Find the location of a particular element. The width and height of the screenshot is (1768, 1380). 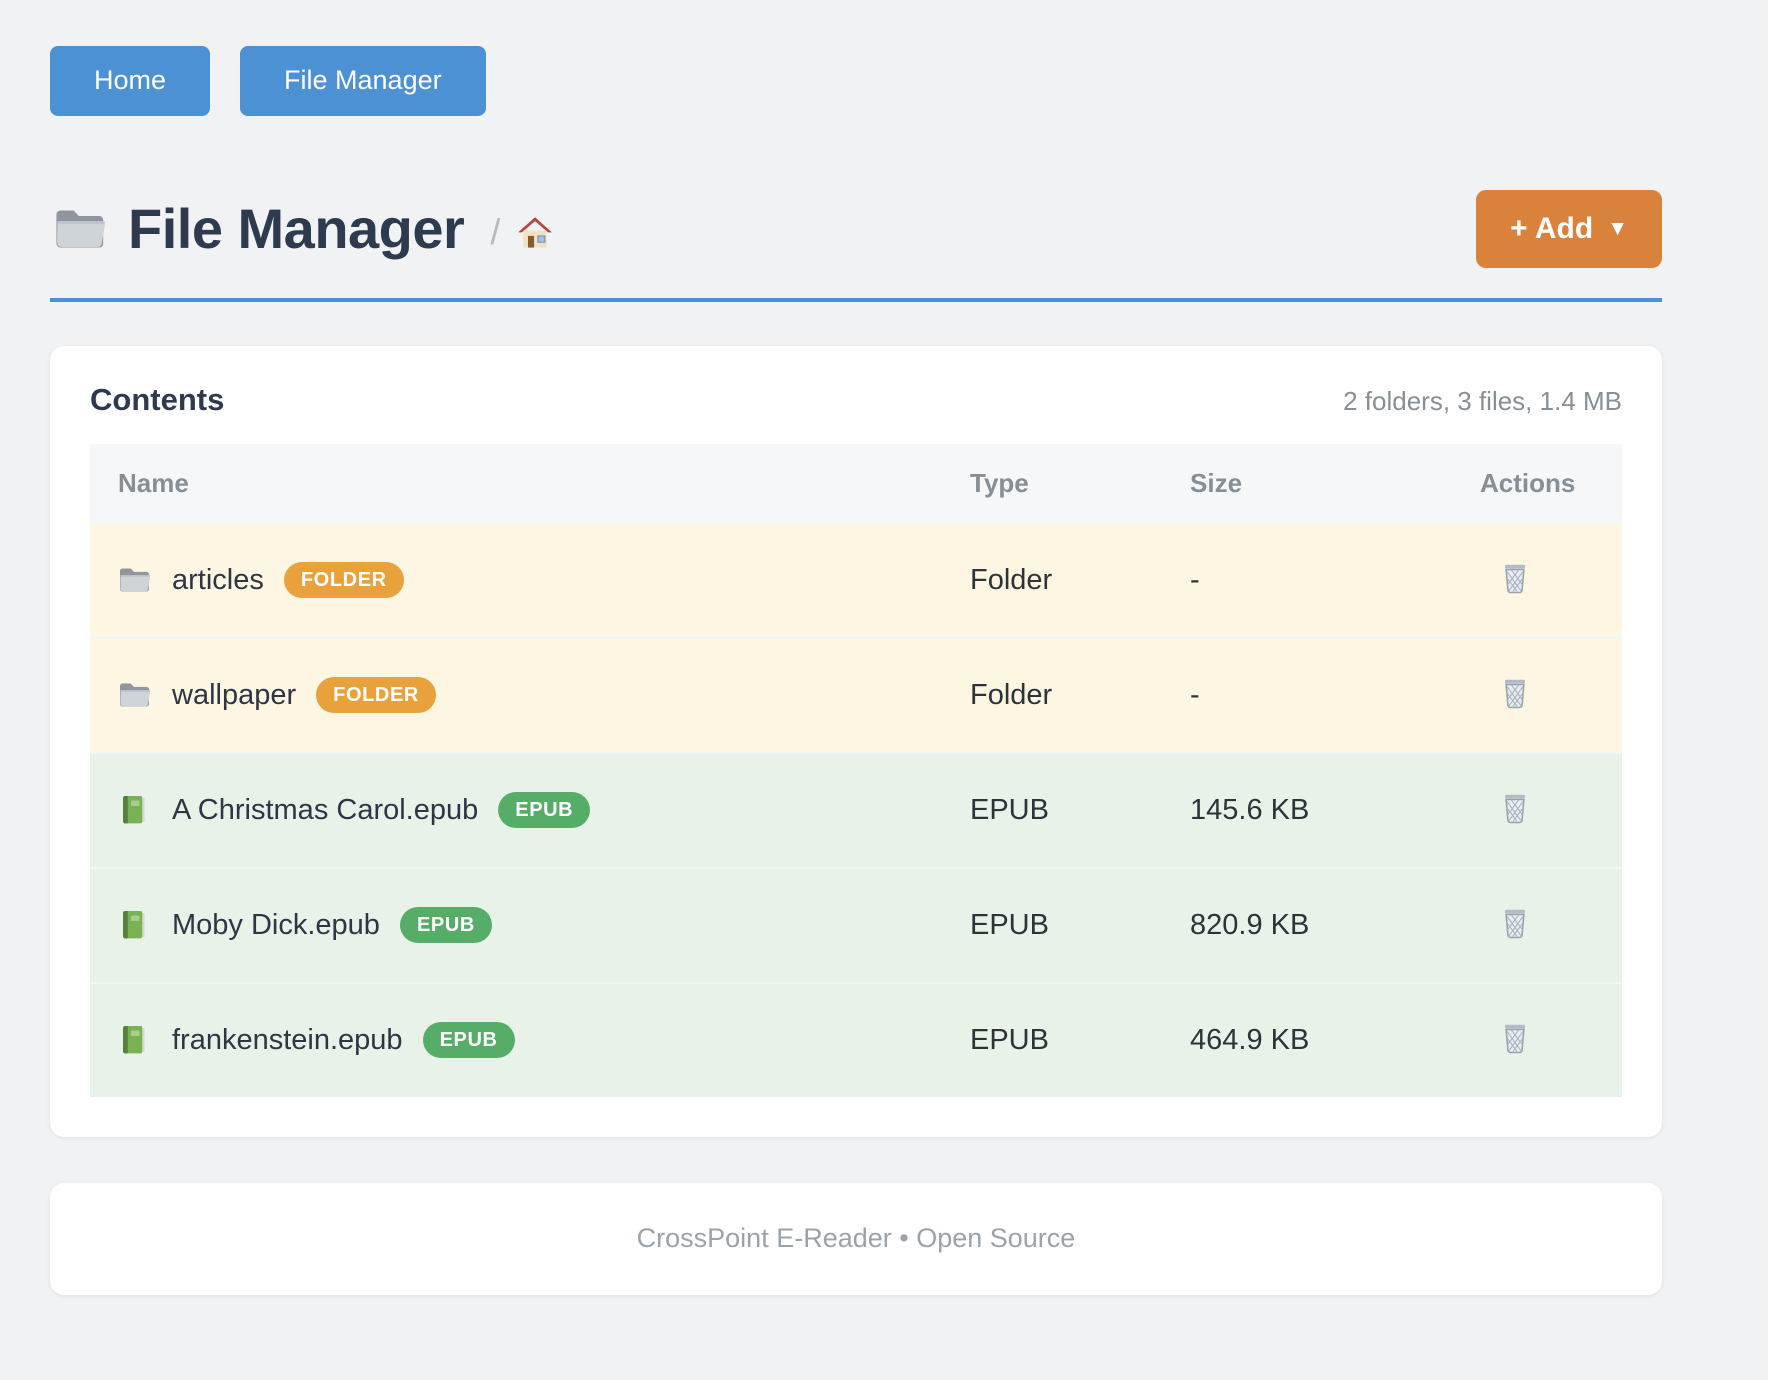

page-header: File Manager / + Add ▼ is located at coordinates (856, 228).